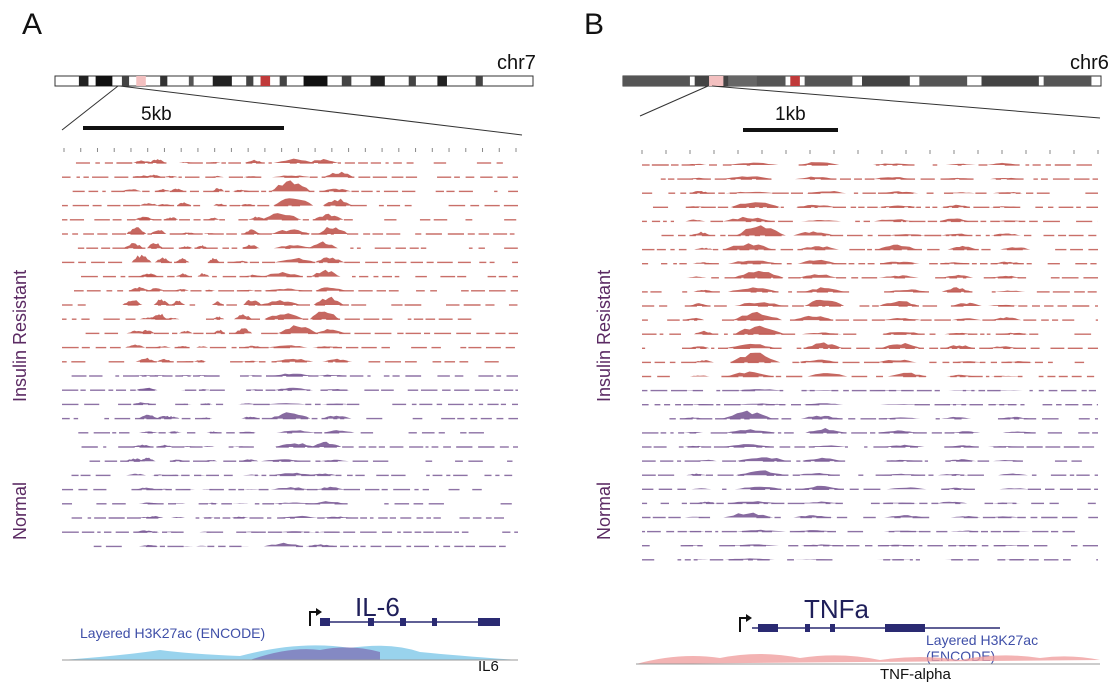 Image resolution: width=1111 pixels, height=686 pixels. I want to click on panel-a-gene-small-label: IL6, so click(488, 666).